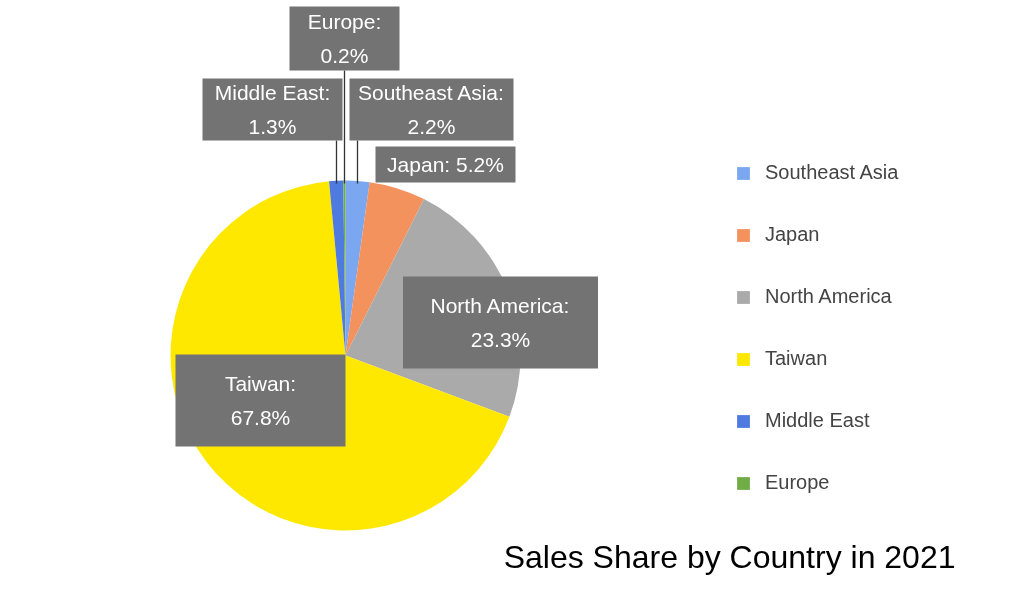 This screenshot has width=1024, height=594. What do you see at coordinates (344, 38) in the screenshot?
I see `data-label: Europe: 0.2%` at bounding box center [344, 38].